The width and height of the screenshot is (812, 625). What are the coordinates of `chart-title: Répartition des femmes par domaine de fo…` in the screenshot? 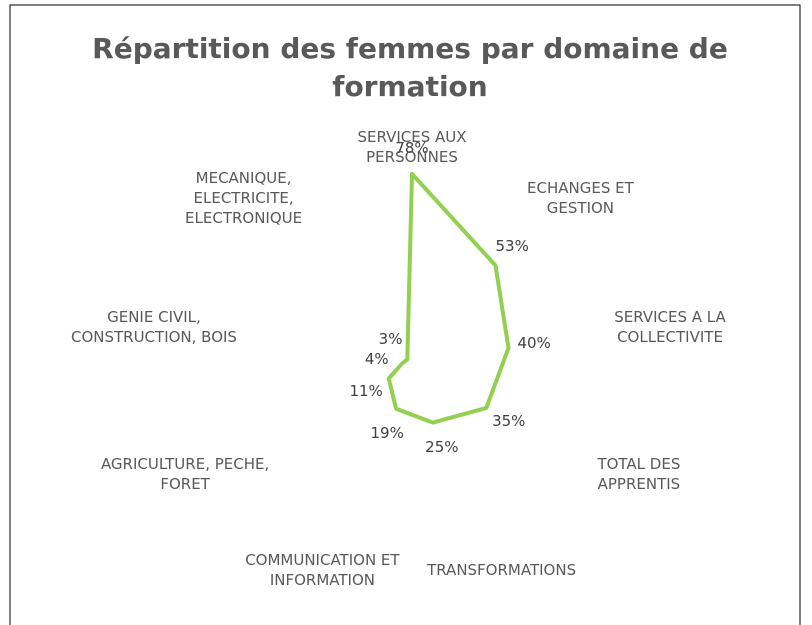 It's located at (410, 67).